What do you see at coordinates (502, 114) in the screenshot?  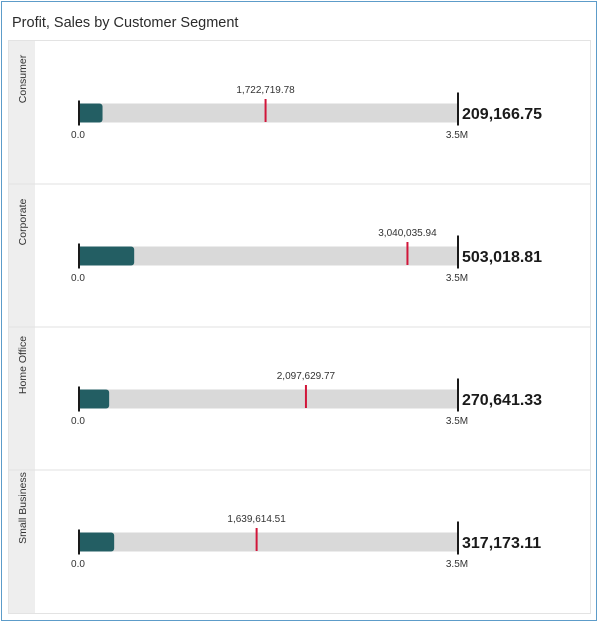 I see `measure-value-label: 209,166.75` at bounding box center [502, 114].